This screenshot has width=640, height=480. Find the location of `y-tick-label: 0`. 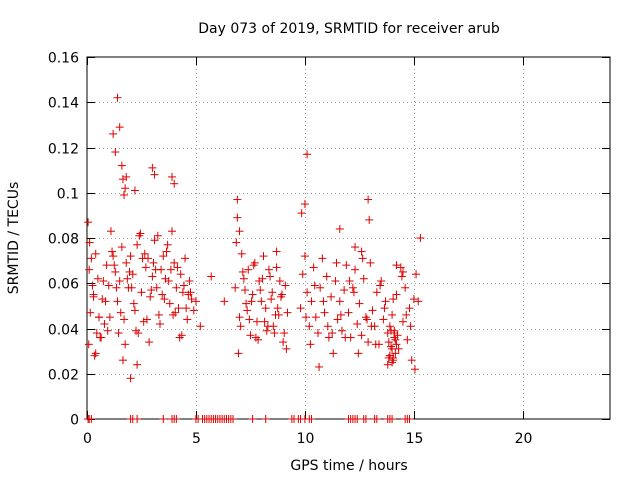

y-tick-label: 0 is located at coordinates (74, 421).